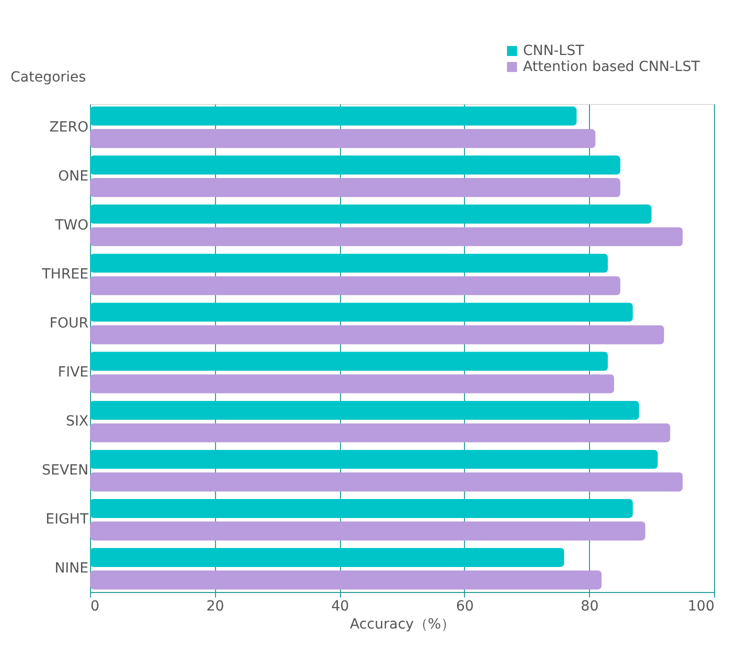  Describe the element at coordinates (340, 606) in the screenshot. I see `x-tick-label: 40` at that location.